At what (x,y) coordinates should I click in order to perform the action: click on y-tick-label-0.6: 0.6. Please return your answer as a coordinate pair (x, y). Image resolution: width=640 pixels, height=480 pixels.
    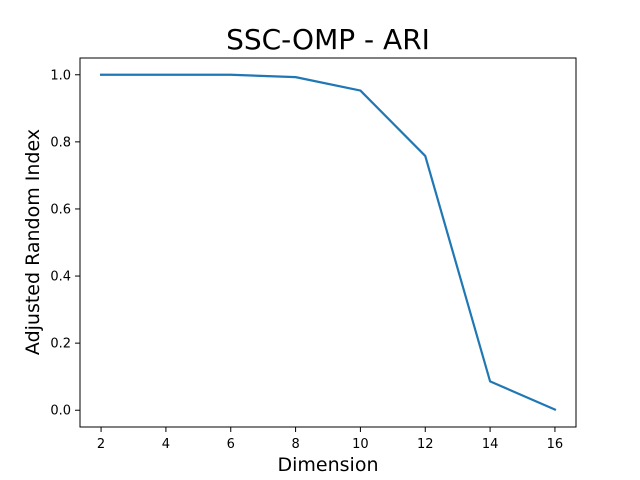
    Looking at the image, I should click on (60, 209).